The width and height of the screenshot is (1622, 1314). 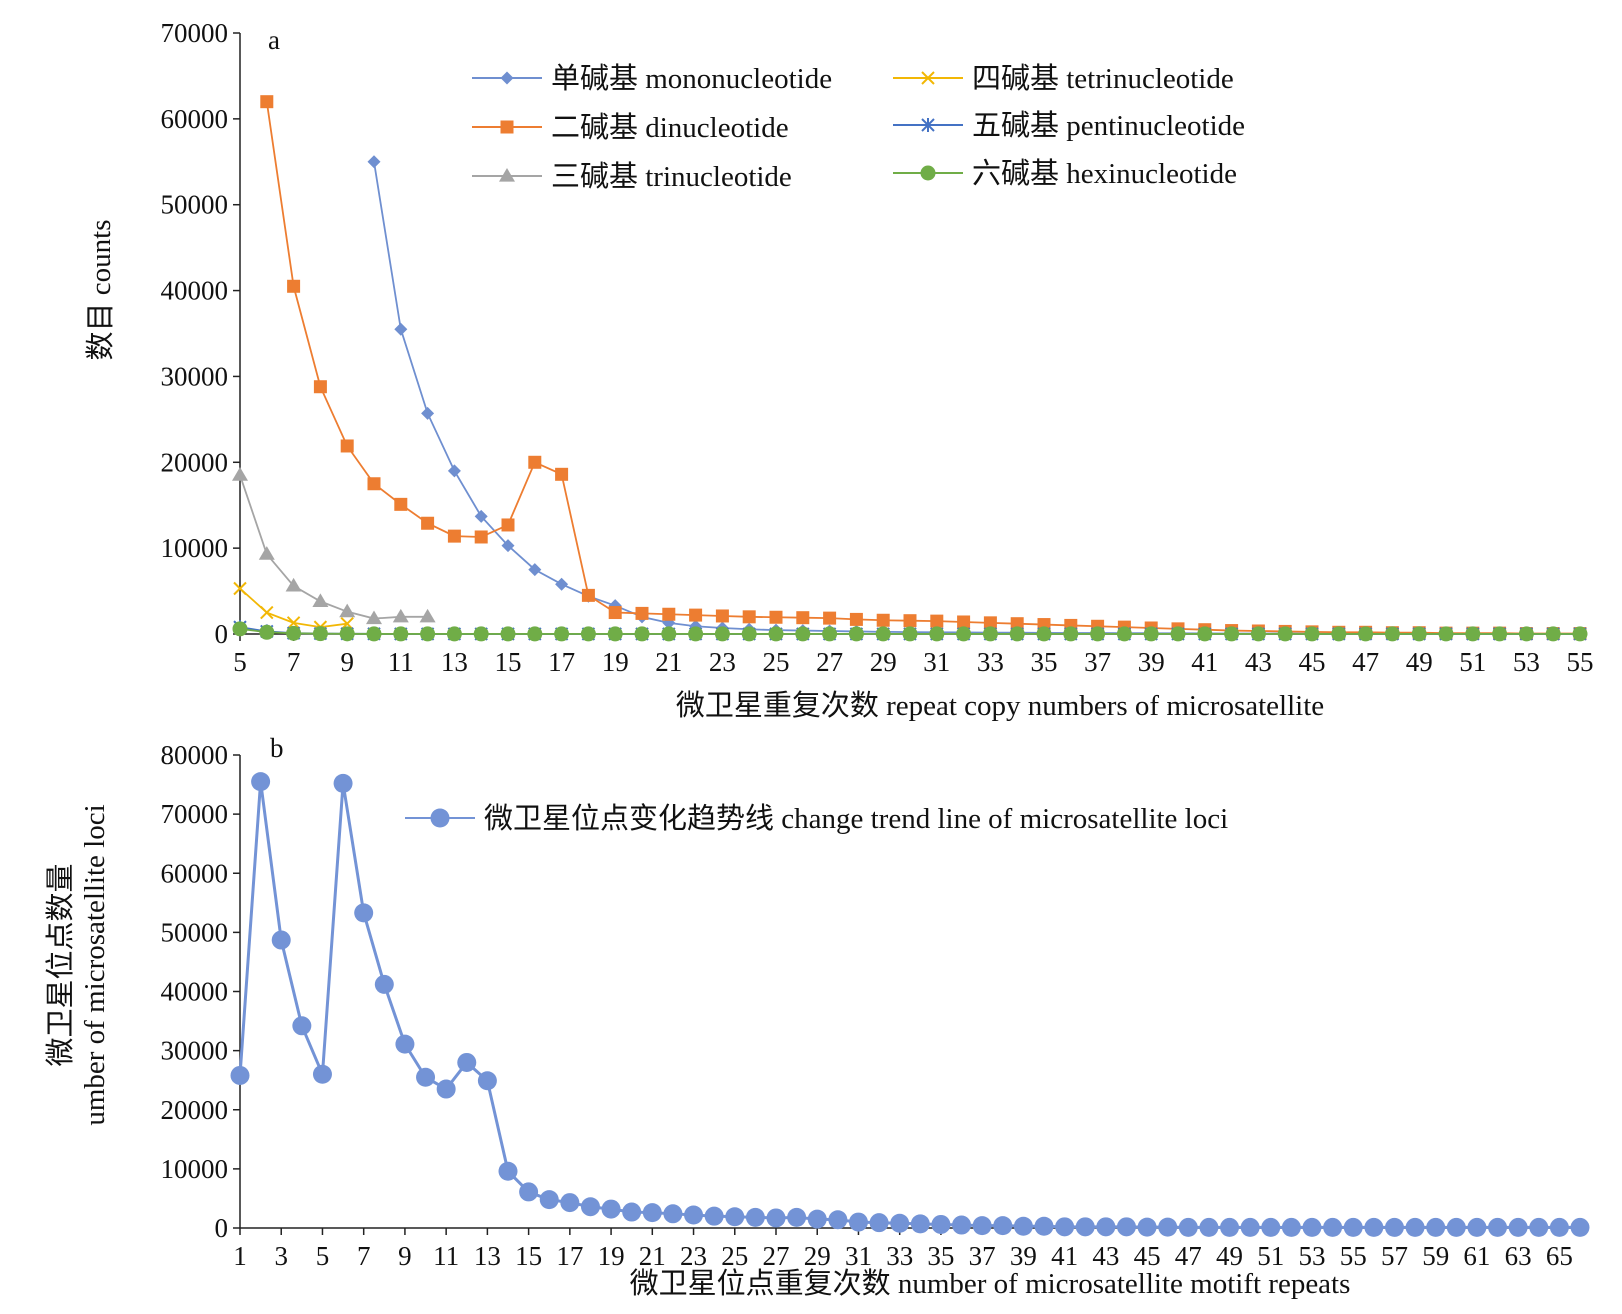 What do you see at coordinates (195, 462) in the screenshot?
I see `y-tick-label: 20000` at bounding box center [195, 462].